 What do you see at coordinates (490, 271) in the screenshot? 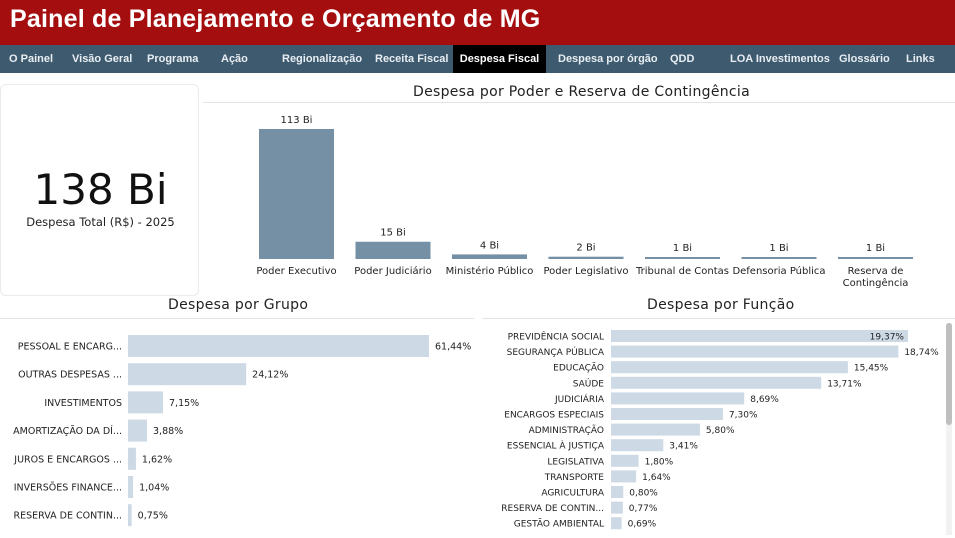
I see `category-label: Ministério Público` at bounding box center [490, 271].